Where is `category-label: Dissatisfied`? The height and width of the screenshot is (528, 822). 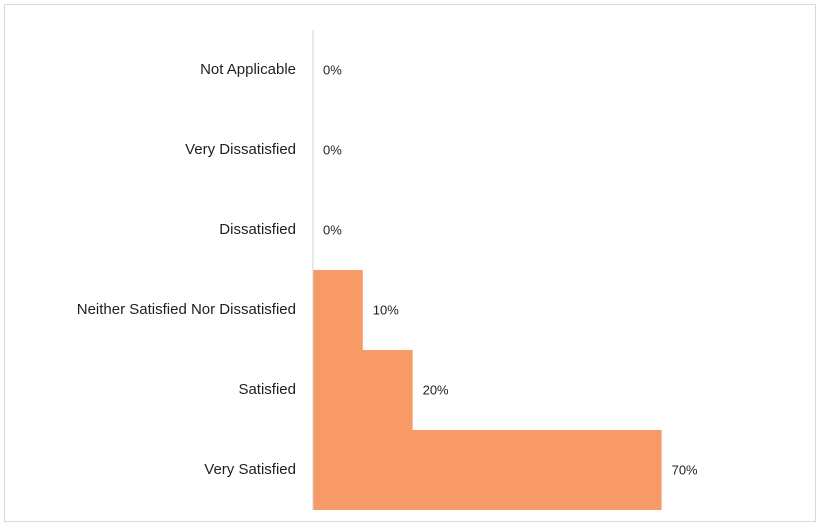 category-label: Dissatisfied is located at coordinates (257, 229).